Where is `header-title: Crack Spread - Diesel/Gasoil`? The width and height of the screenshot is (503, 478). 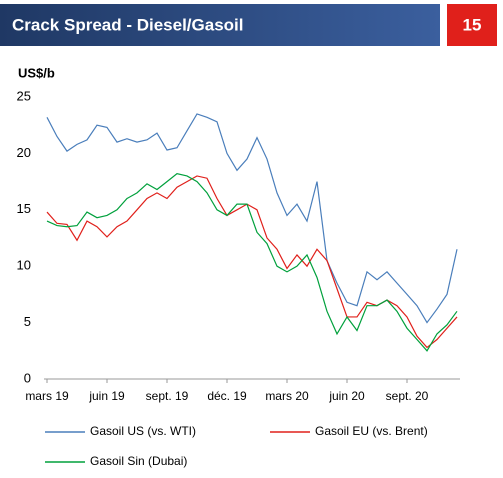
header-title: Crack Spread - Diesel/Gasoil is located at coordinates (128, 24).